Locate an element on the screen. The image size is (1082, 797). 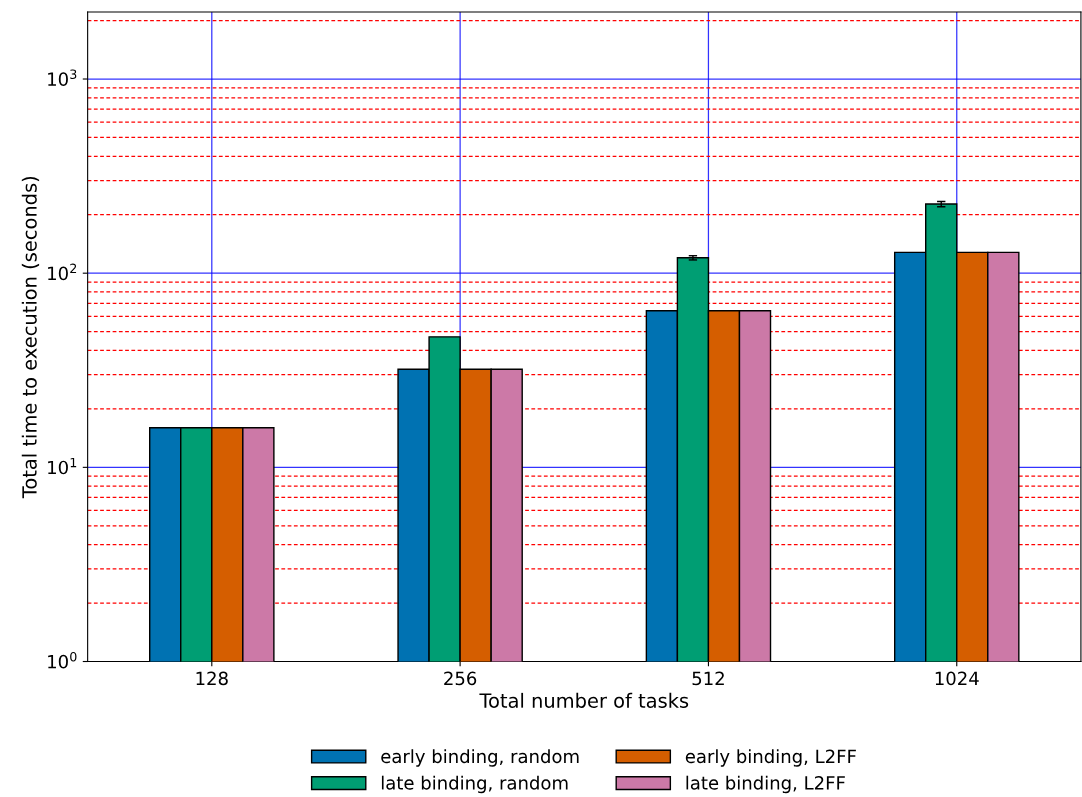
legend-label: late binding, L2FF is located at coordinates (765, 784).